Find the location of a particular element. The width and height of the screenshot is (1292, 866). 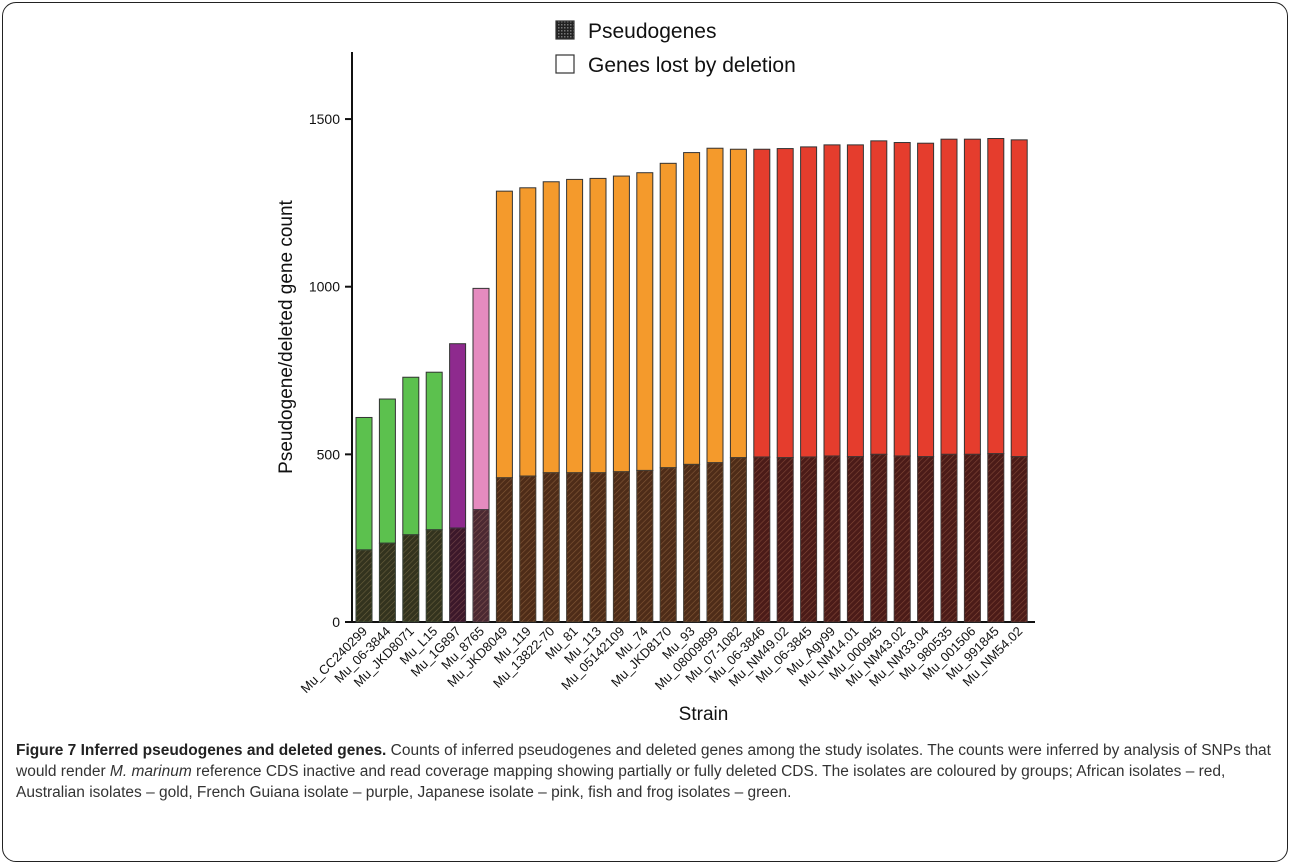

bar-pseudogenes-Mu_JKD8049 is located at coordinates (504, 550).